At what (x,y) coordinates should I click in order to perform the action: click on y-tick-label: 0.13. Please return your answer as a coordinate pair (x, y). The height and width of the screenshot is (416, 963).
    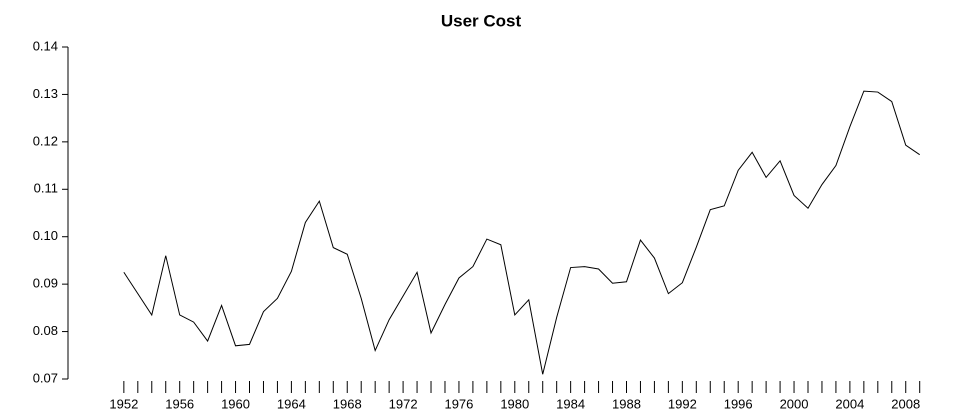
    Looking at the image, I should click on (45, 93).